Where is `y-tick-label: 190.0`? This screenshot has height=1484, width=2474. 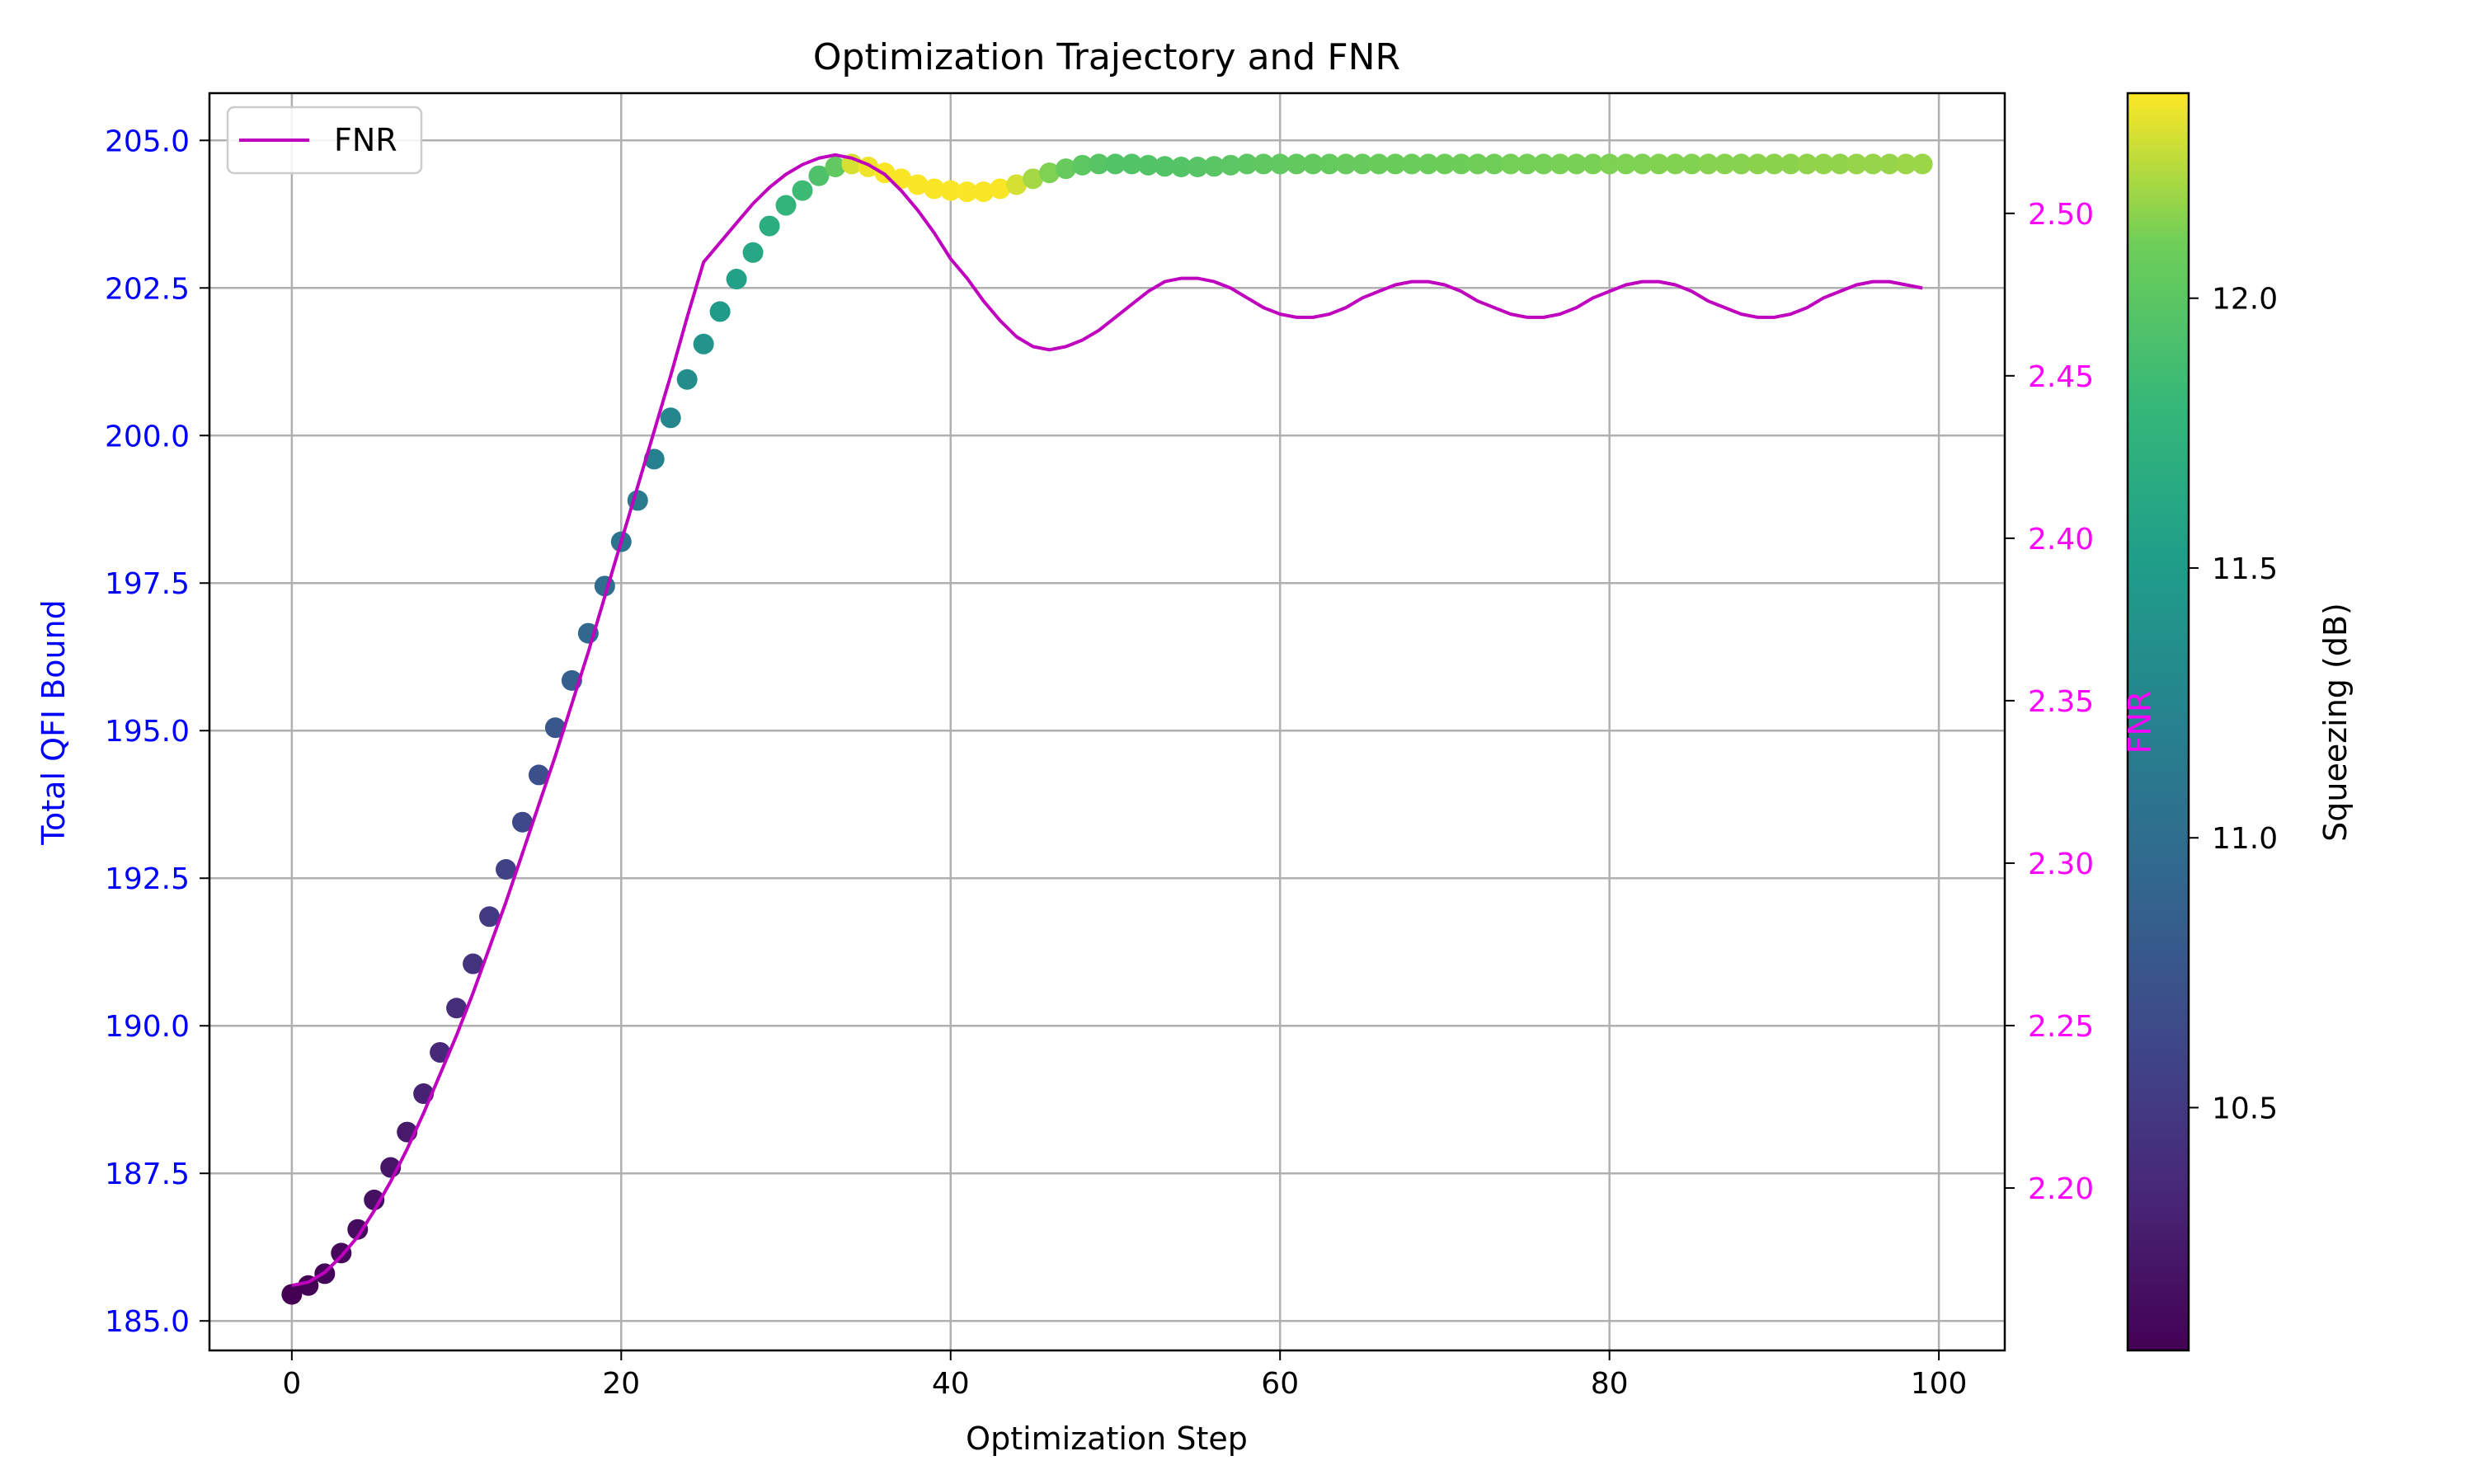
y-tick-label: 190.0 is located at coordinates (147, 1027).